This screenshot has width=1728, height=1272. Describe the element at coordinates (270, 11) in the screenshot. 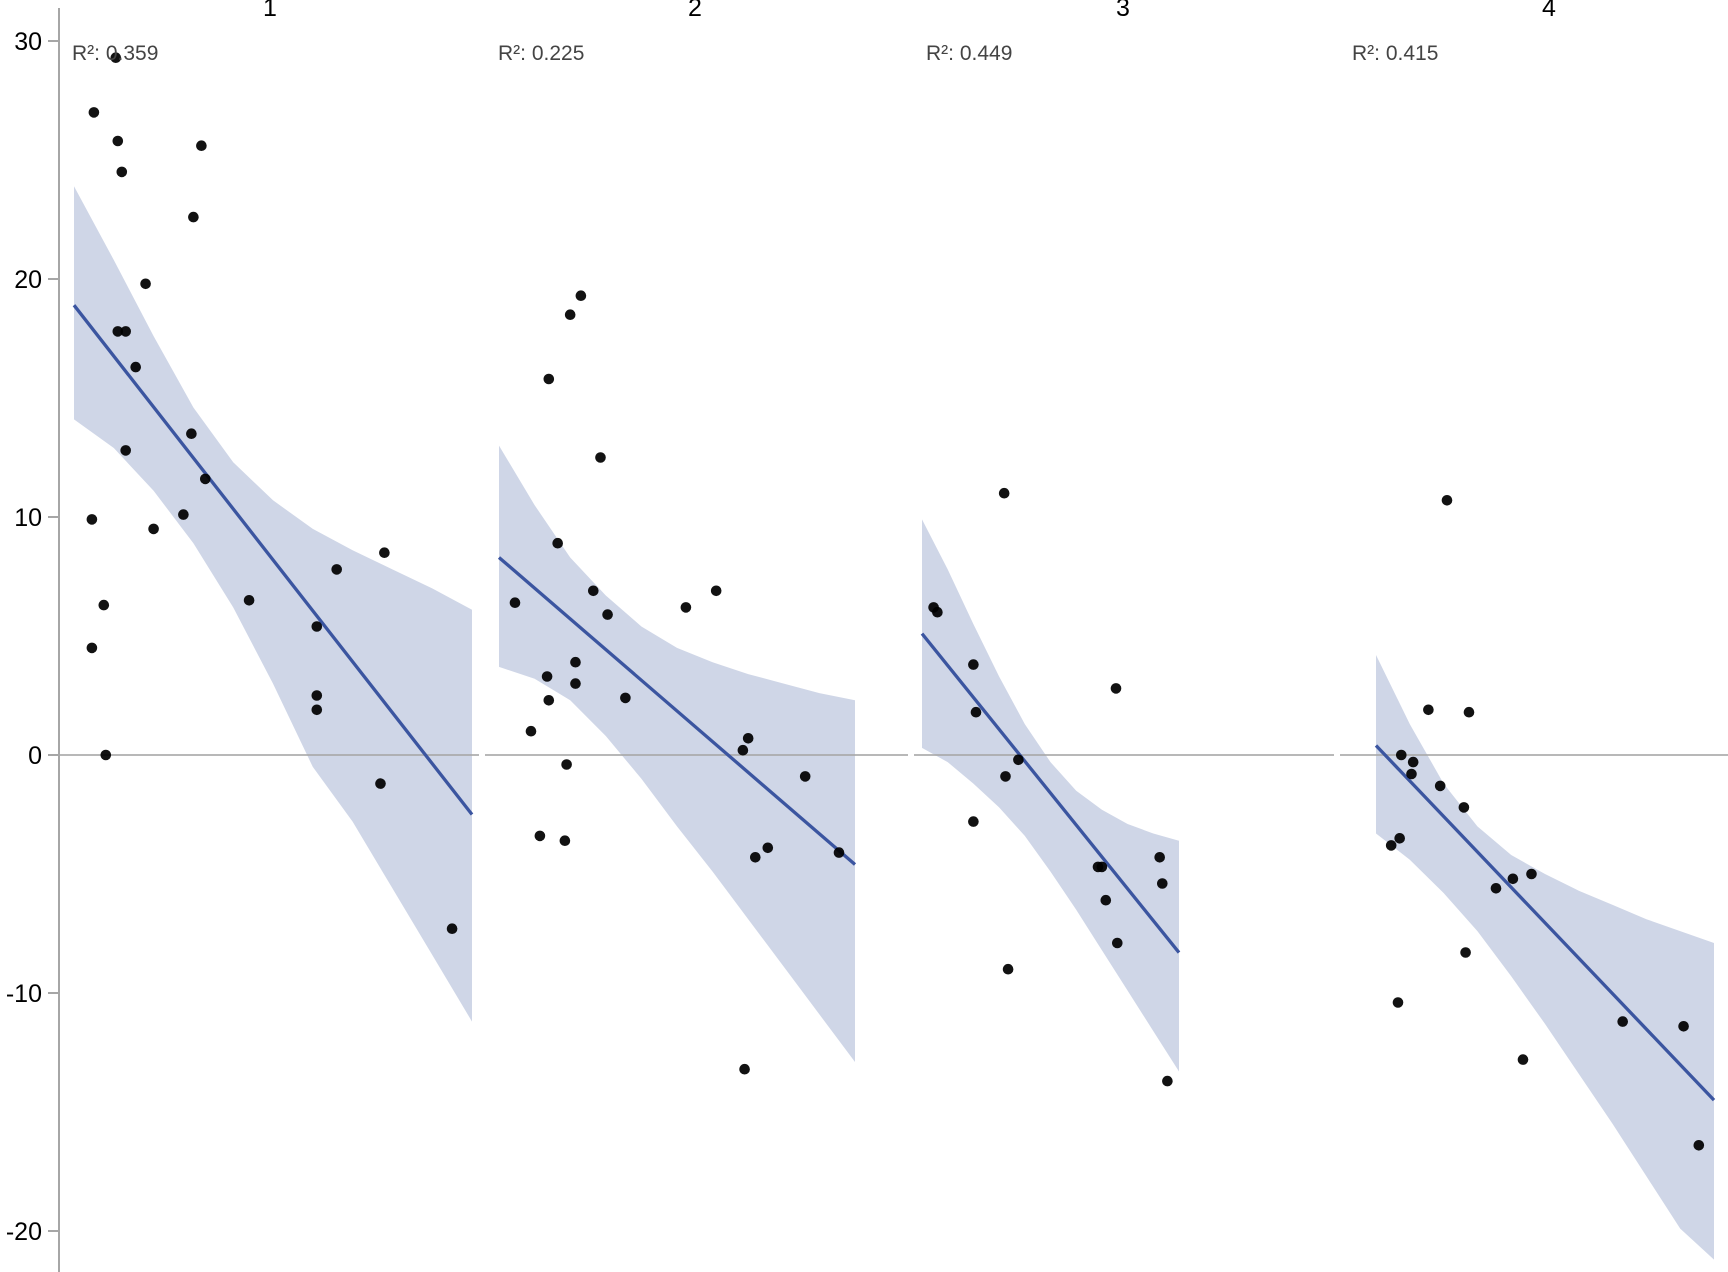

I see `panel-title-1: 1` at that location.